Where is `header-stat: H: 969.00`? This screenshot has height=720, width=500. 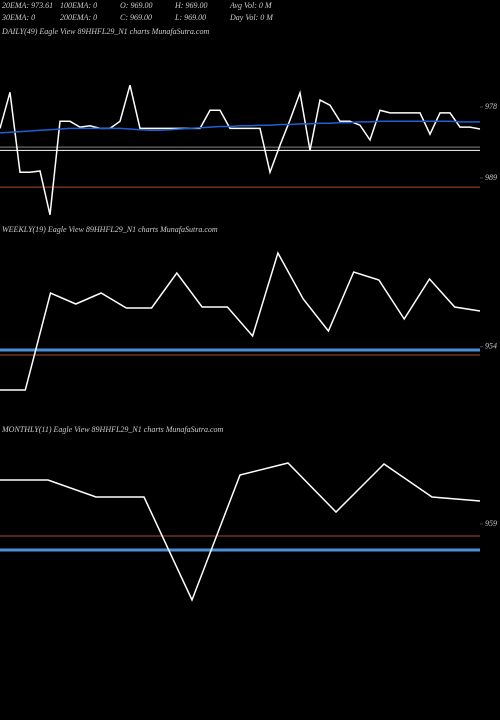 header-stat: H: 969.00 is located at coordinates (190, 5).